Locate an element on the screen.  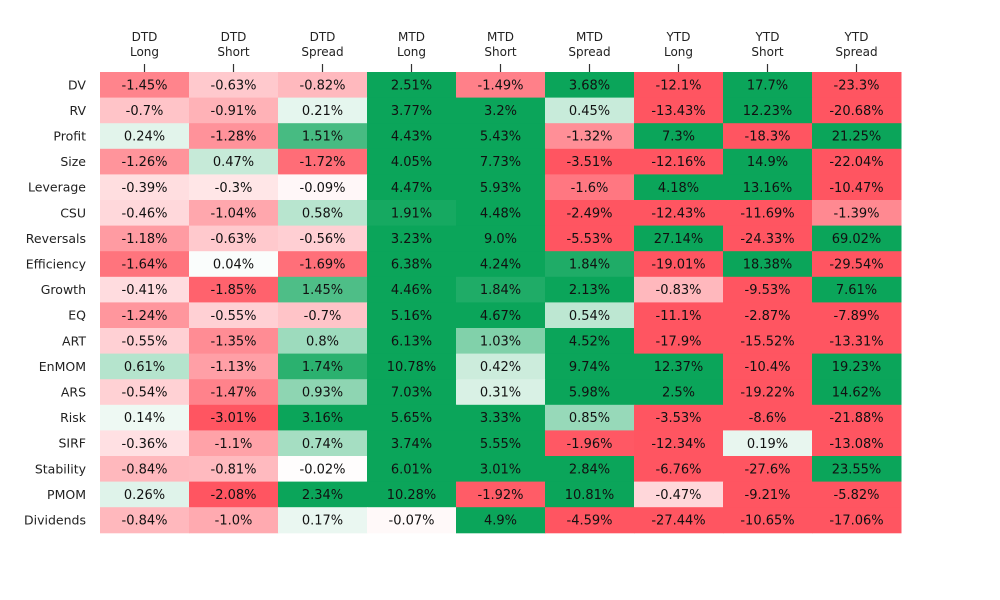
cell-value-label: 2.84% is located at coordinates (589, 469).